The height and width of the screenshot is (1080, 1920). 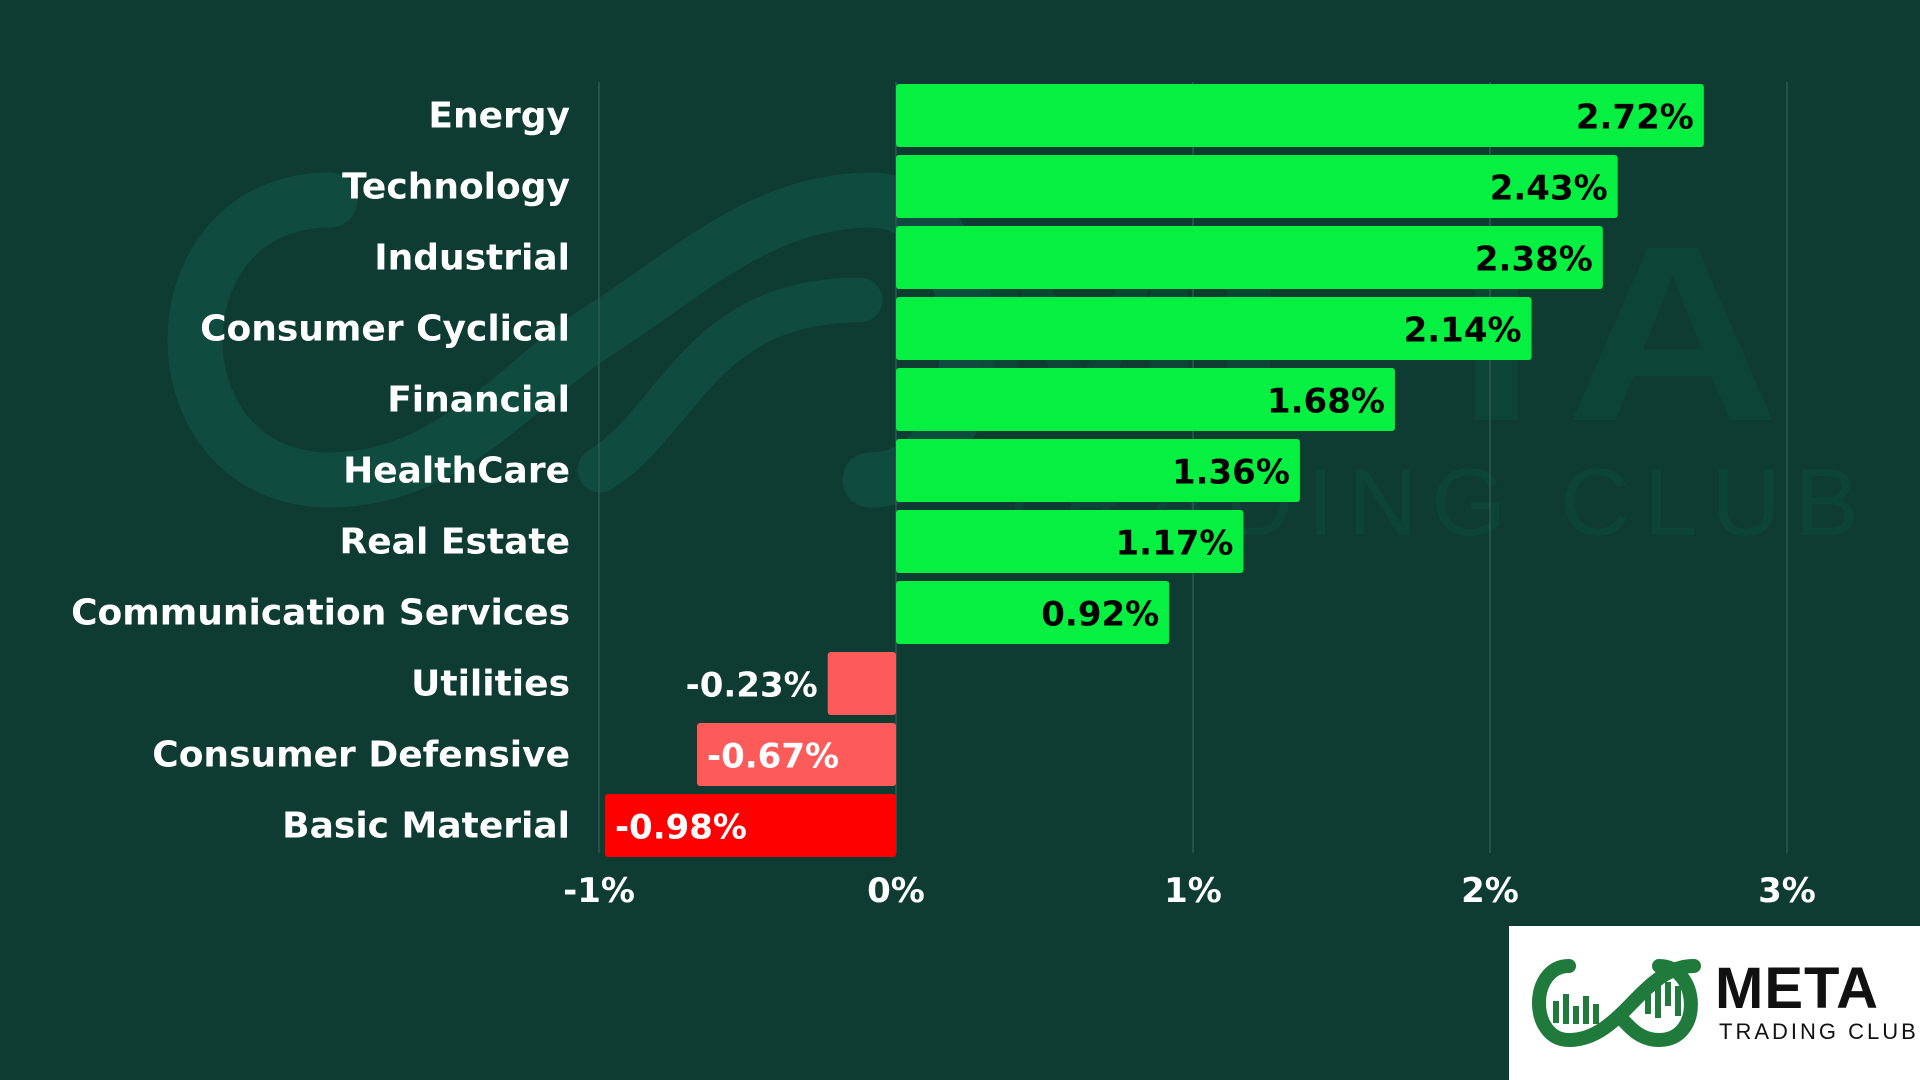 What do you see at coordinates (1534, 260) in the screenshot?
I see `value-label: 2.38%` at bounding box center [1534, 260].